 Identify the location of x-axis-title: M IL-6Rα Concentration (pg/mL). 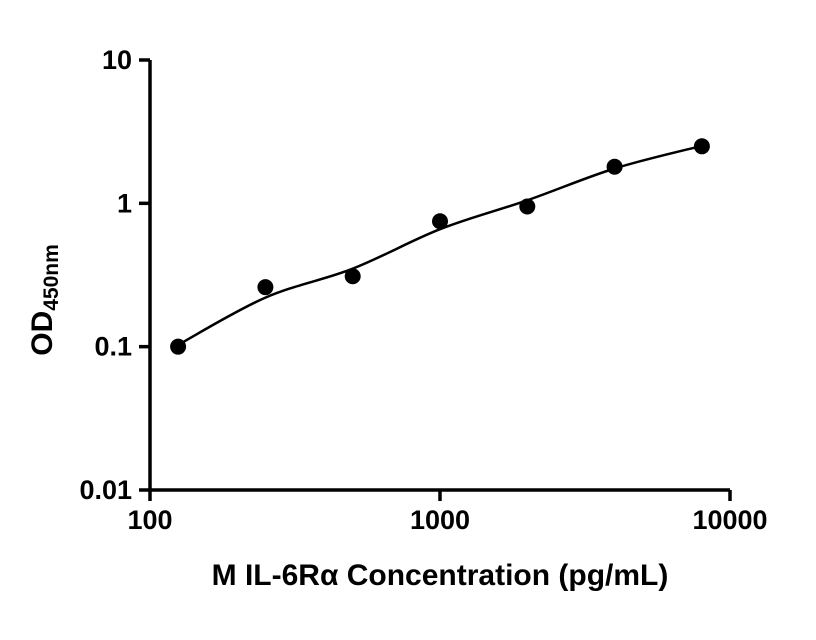
(440, 575).